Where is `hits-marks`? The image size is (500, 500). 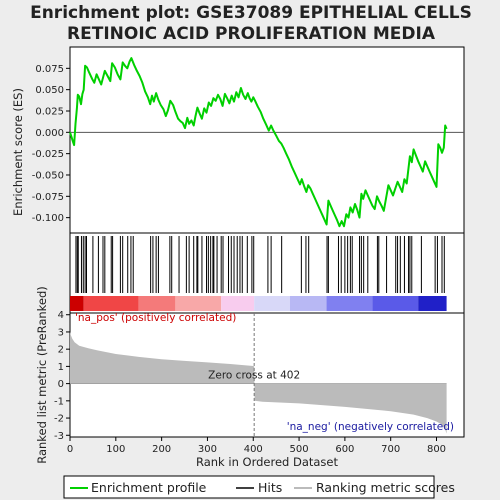
hits-marks is located at coordinates (260, 264).